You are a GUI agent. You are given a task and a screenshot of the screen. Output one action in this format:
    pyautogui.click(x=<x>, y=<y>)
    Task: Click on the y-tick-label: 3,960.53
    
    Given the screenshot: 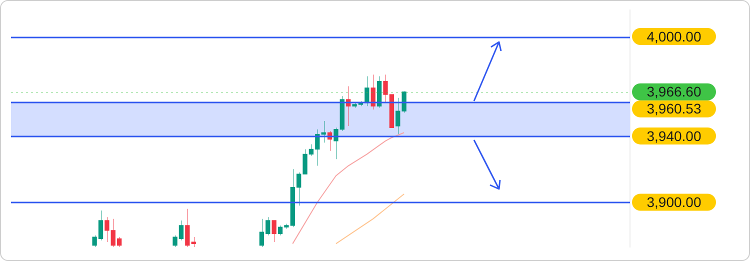 What is the action you would take?
    pyautogui.click(x=674, y=108)
    